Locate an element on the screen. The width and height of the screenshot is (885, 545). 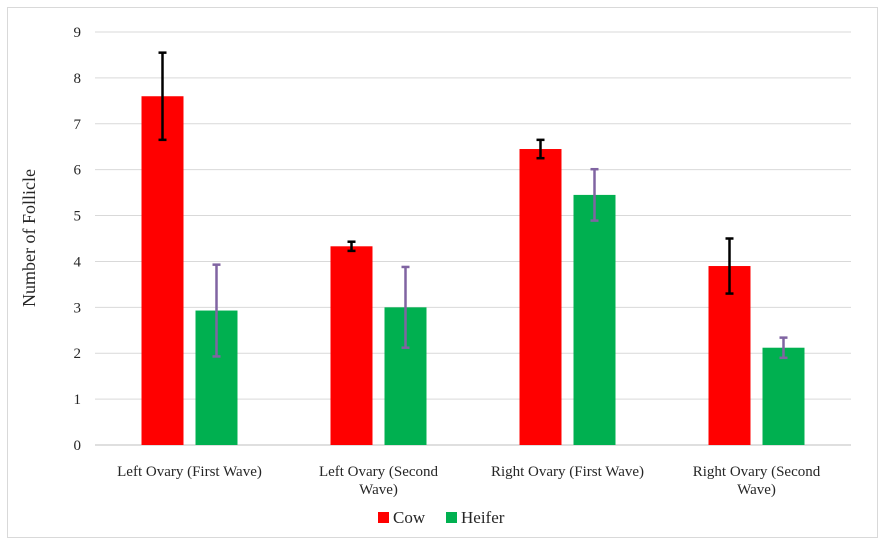
x-category-label: Right Ovary (Second Wave) is located at coordinates (757, 481).